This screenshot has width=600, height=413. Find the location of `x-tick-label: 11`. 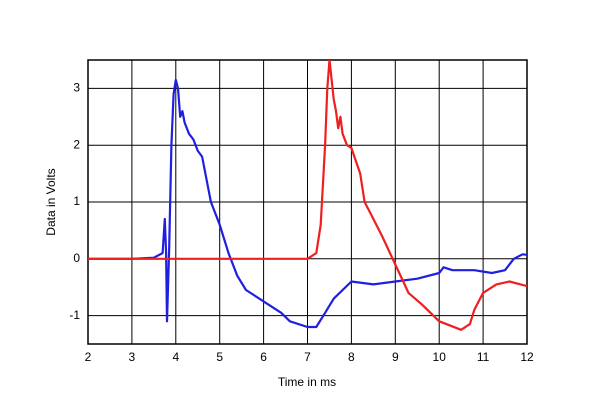

x-tick-label: 11 is located at coordinates (483, 357).